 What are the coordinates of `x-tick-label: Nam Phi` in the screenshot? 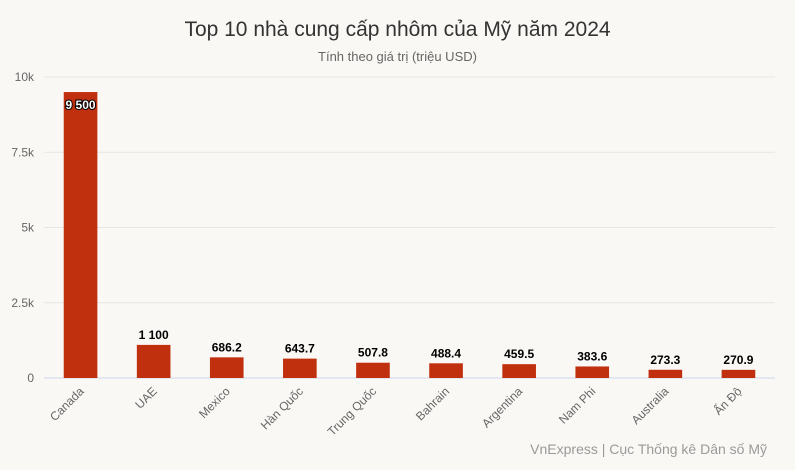 It's located at (577, 405).